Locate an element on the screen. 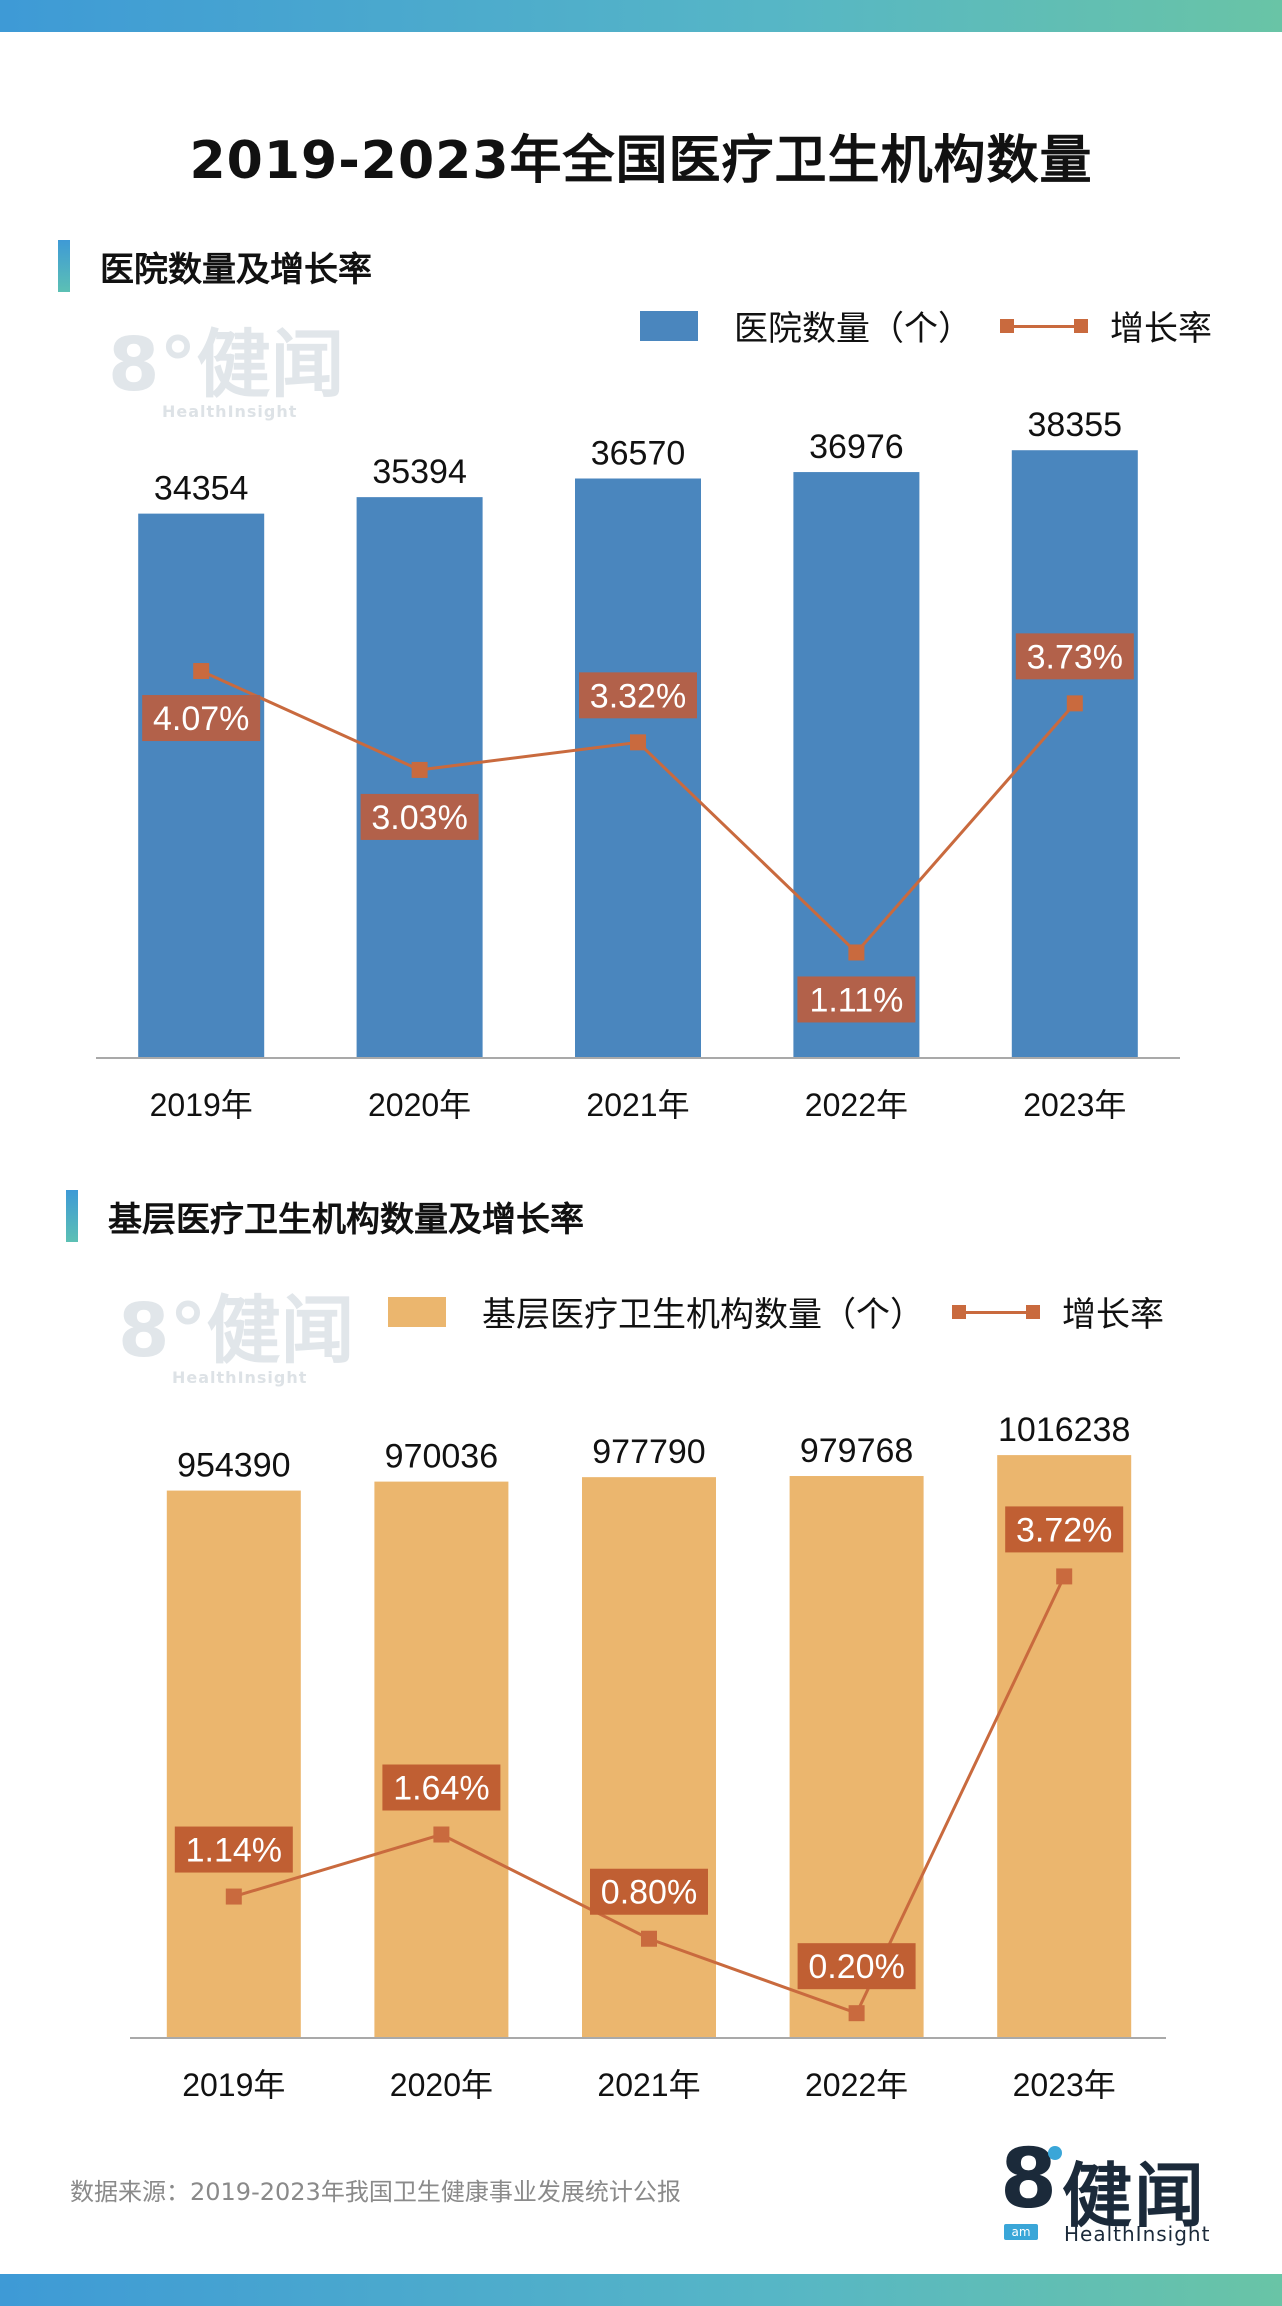  growth-rate-label: 3.72% is located at coordinates (1064, 1530).